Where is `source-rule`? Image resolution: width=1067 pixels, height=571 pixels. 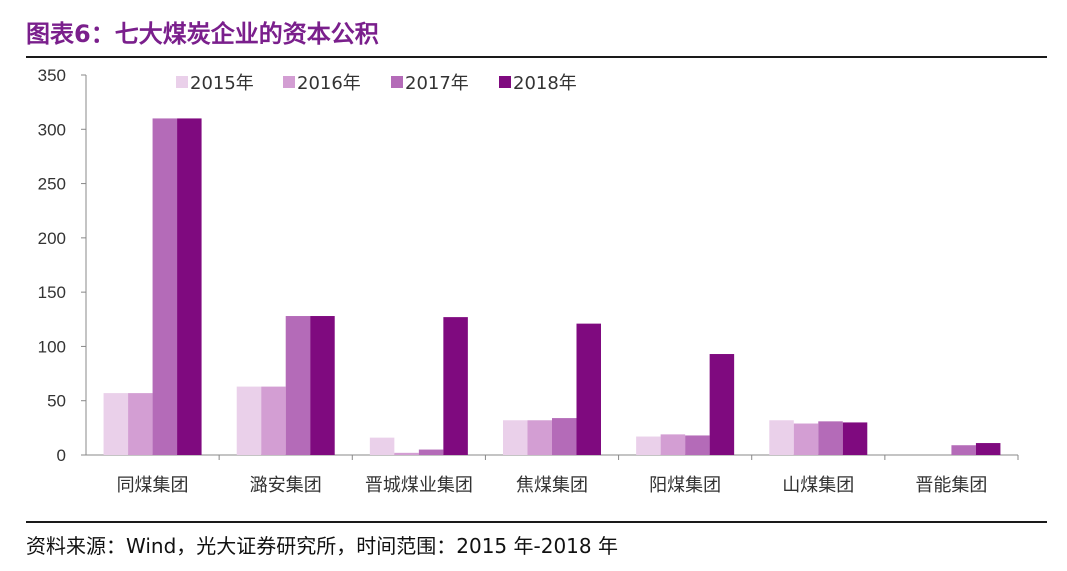 source-rule is located at coordinates (536, 522).